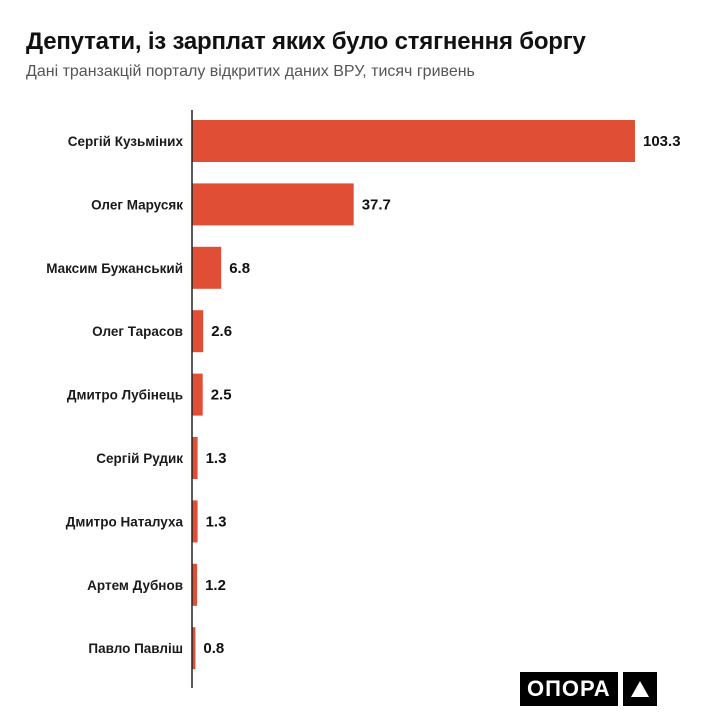  I want to click on value-label: 2.6, so click(221, 331).